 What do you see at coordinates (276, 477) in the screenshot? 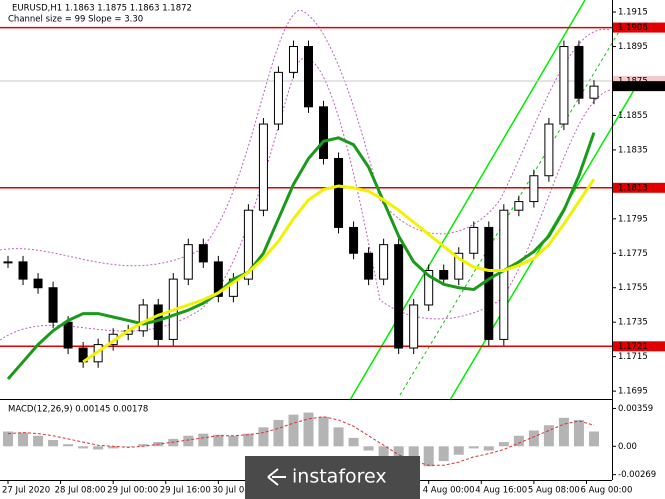
I see `logo` at bounding box center [276, 477].